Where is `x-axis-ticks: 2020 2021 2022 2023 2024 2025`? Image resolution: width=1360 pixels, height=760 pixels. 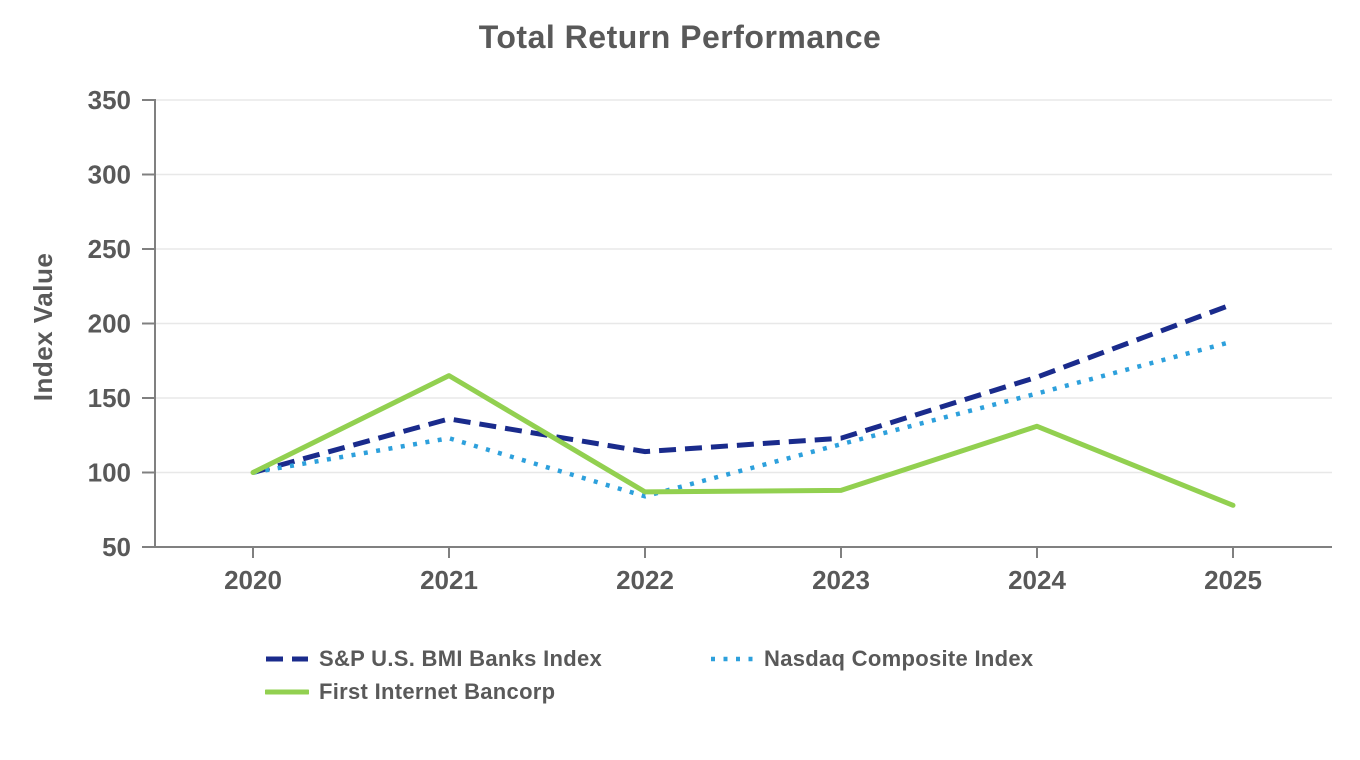 x-axis-ticks: 2020 2021 2022 2023 2024 2025 is located at coordinates (743, 571).